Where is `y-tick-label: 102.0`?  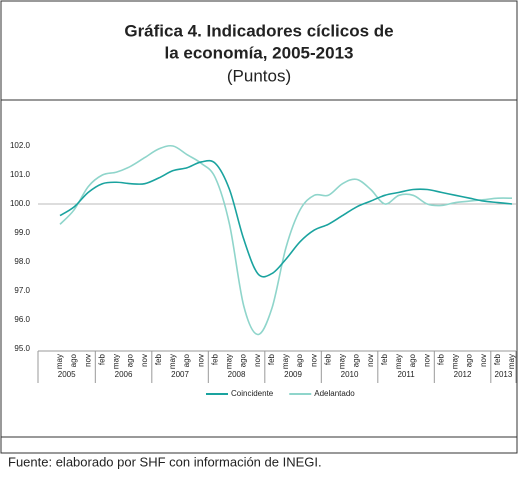
y-tick-label: 102.0 is located at coordinates (20, 145).